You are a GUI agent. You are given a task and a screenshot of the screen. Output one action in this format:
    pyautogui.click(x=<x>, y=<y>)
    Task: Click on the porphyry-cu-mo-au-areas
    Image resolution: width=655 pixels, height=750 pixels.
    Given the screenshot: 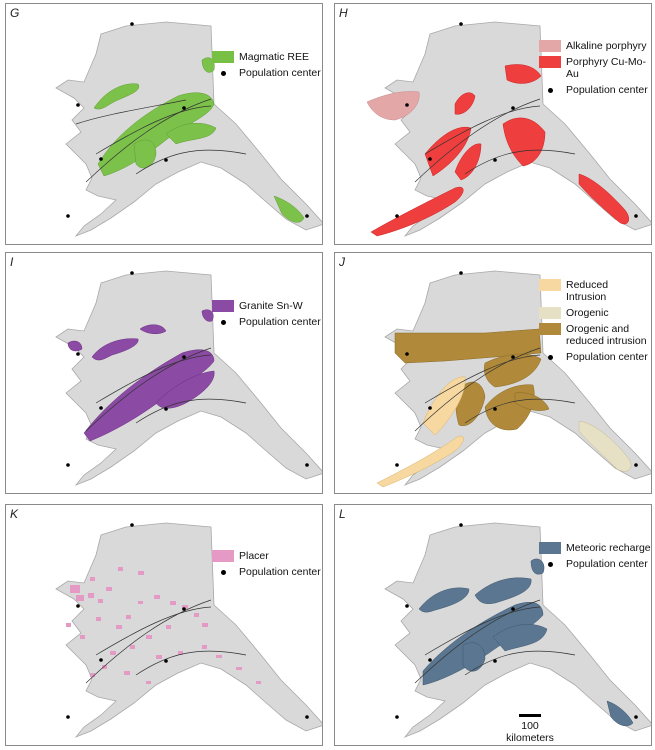 What is the action you would take?
    pyautogui.click(x=499, y=150)
    